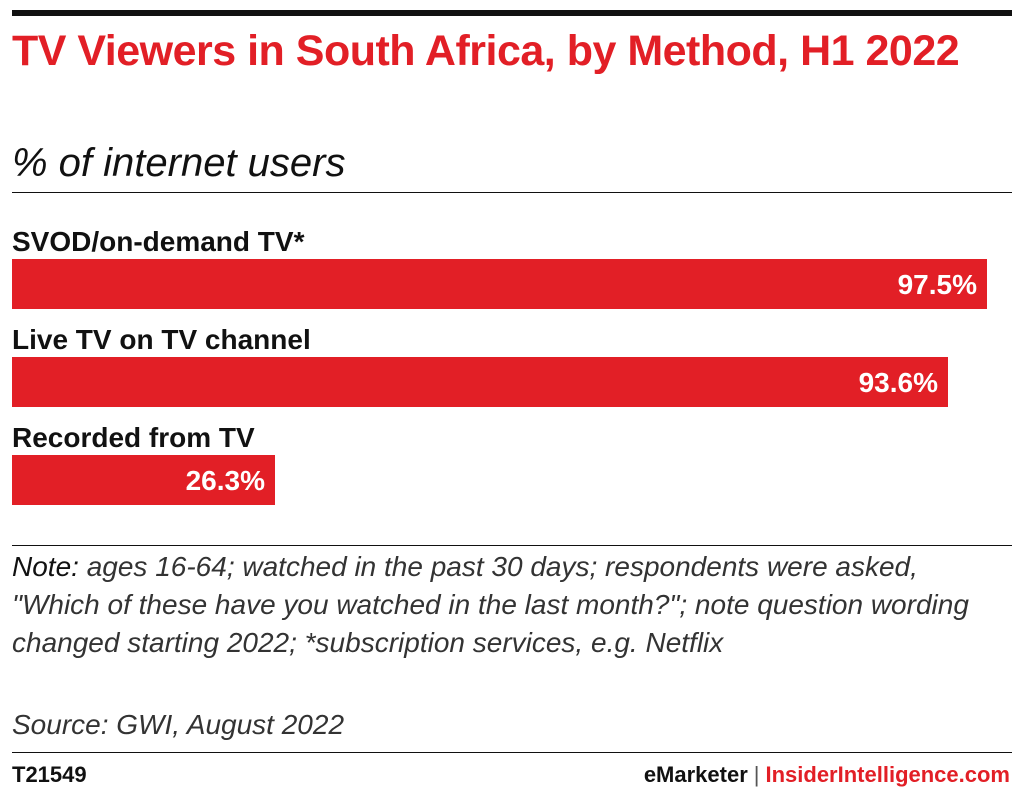 The width and height of the screenshot is (1024, 794). What do you see at coordinates (49, 774) in the screenshot?
I see `chart-id: T21549` at bounding box center [49, 774].